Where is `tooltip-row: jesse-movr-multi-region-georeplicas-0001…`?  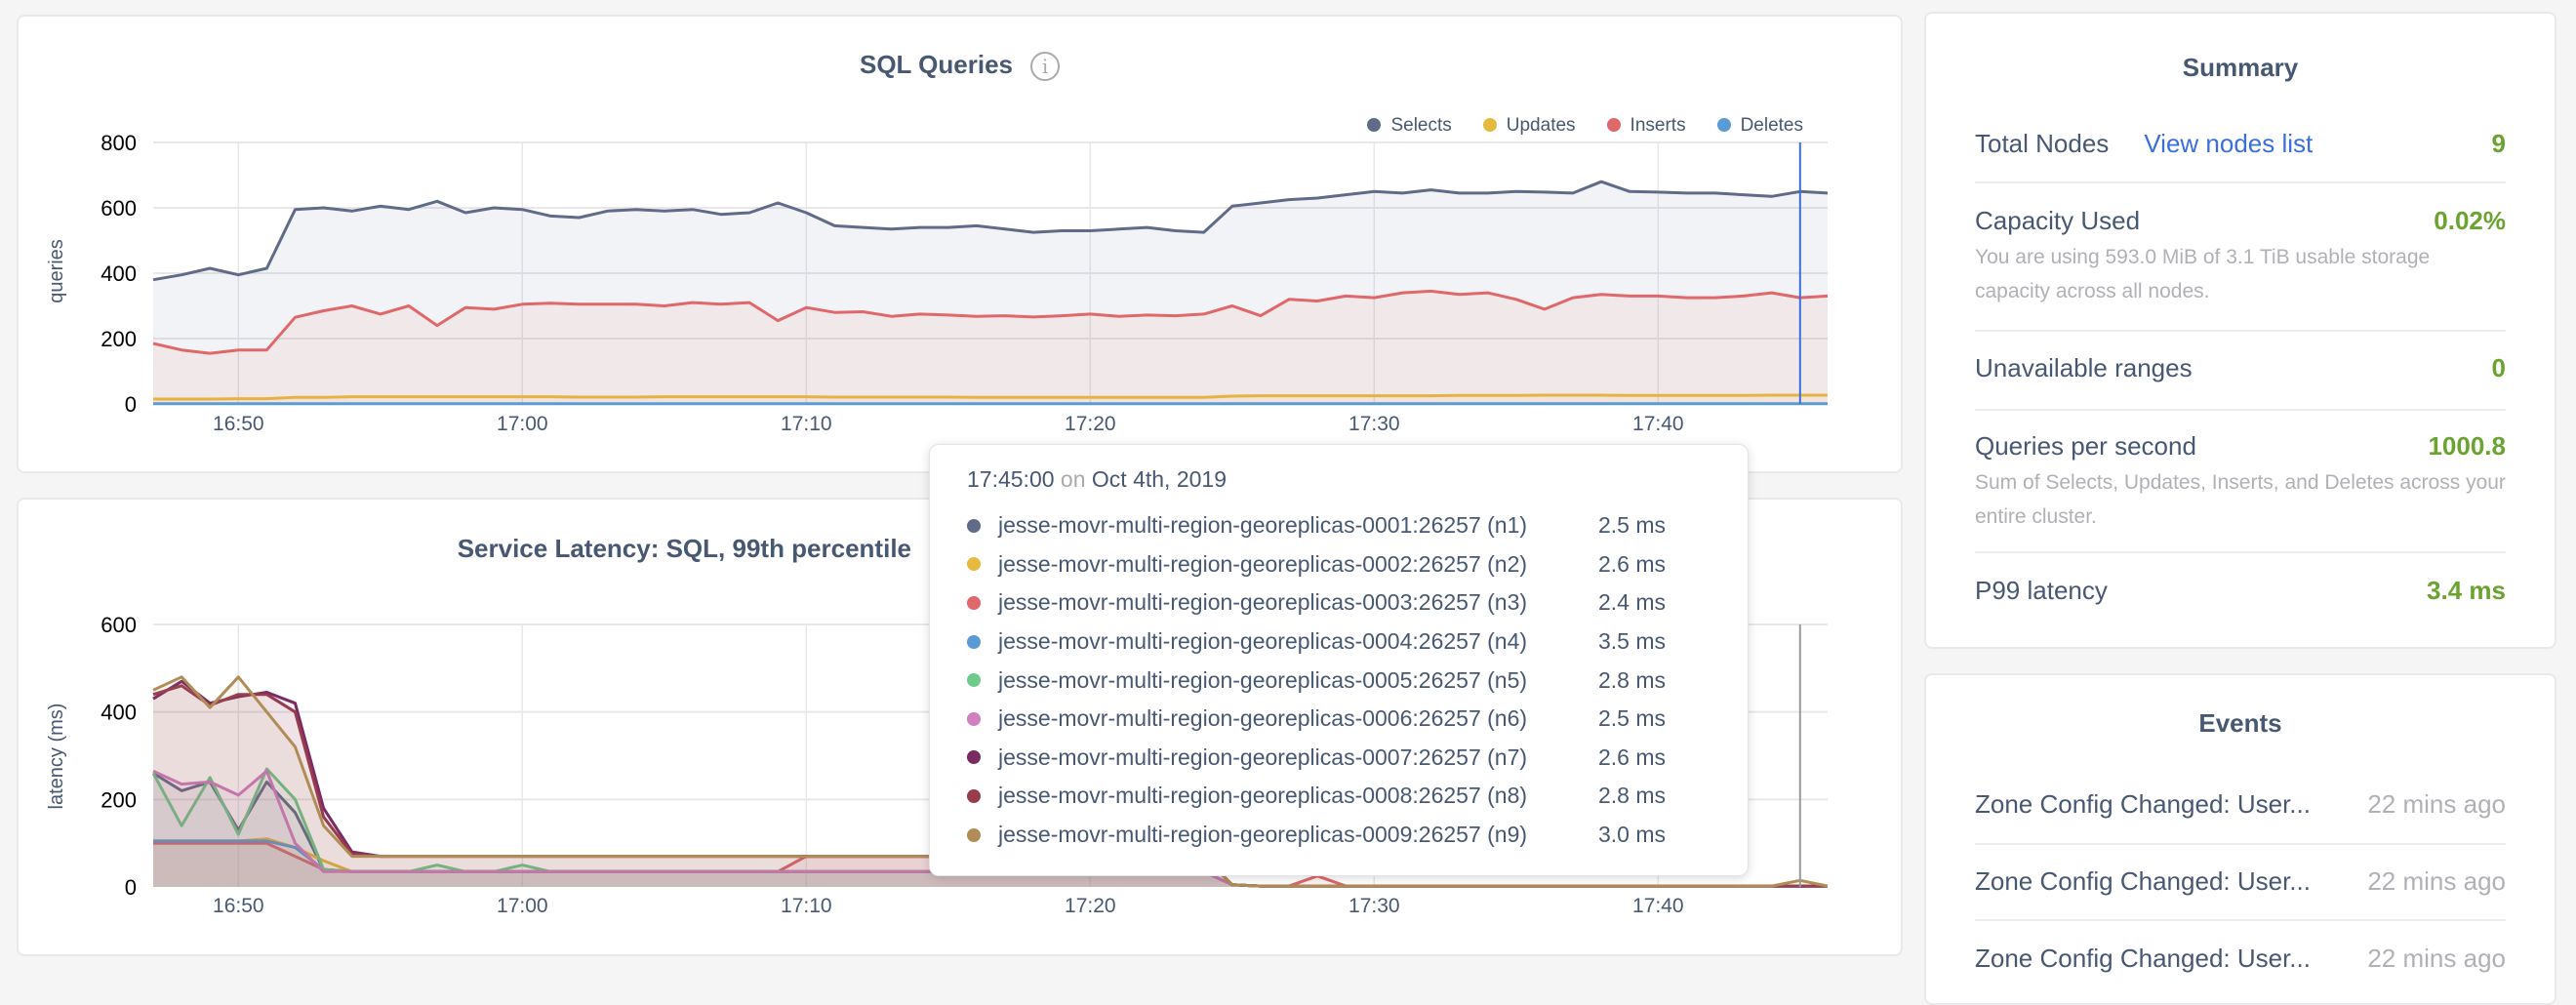
tooltip-row: jesse-movr-multi-region-georeplicas-0001… is located at coordinates (1339, 525).